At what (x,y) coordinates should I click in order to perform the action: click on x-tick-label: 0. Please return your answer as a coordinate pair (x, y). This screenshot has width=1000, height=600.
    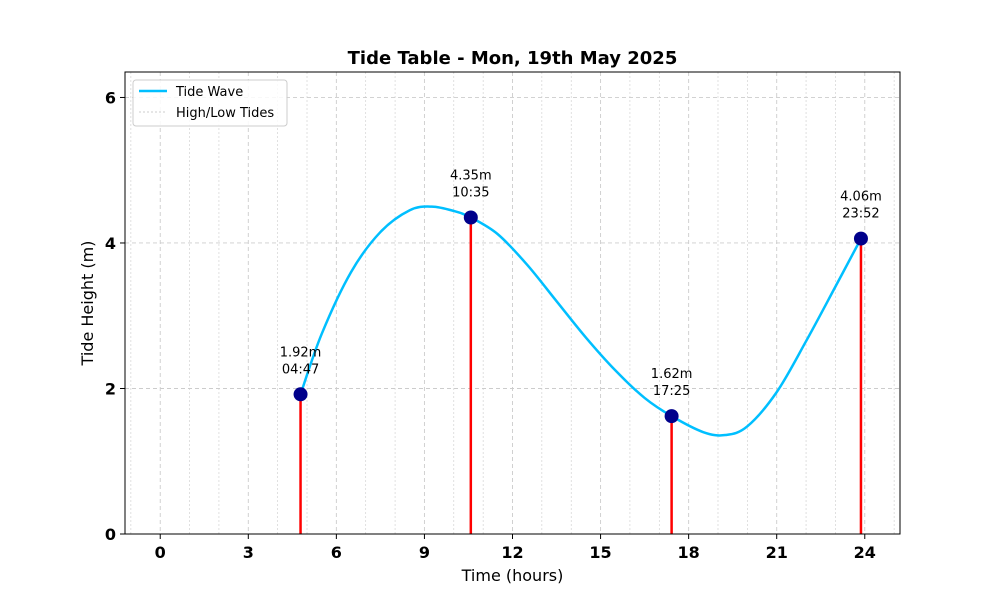
    Looking at the image, I should click on (160, 552).